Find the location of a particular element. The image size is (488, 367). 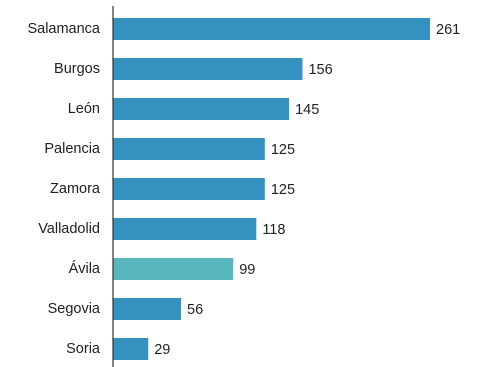

value-label: 156 is located at coordinates (320, 70).